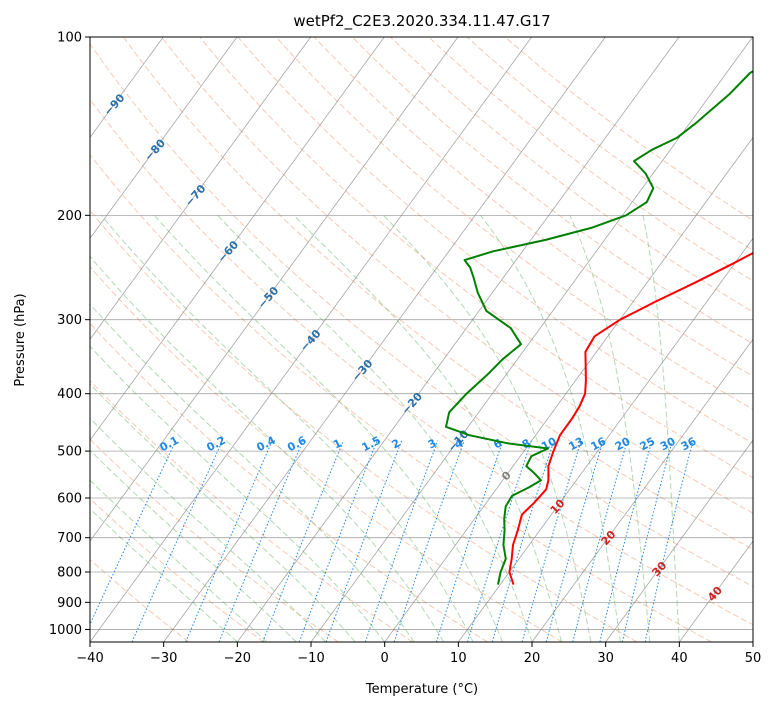  What do you see at coordinates (163, 658) in the screenshot?
I see `x-tick-label: −30` at bounding box center [163, 658].